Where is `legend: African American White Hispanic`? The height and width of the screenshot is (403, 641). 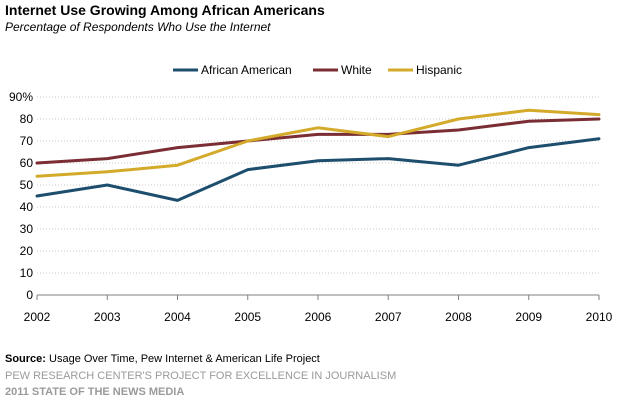
legend: African American White Hispanic is located at coordinates (317, 70).